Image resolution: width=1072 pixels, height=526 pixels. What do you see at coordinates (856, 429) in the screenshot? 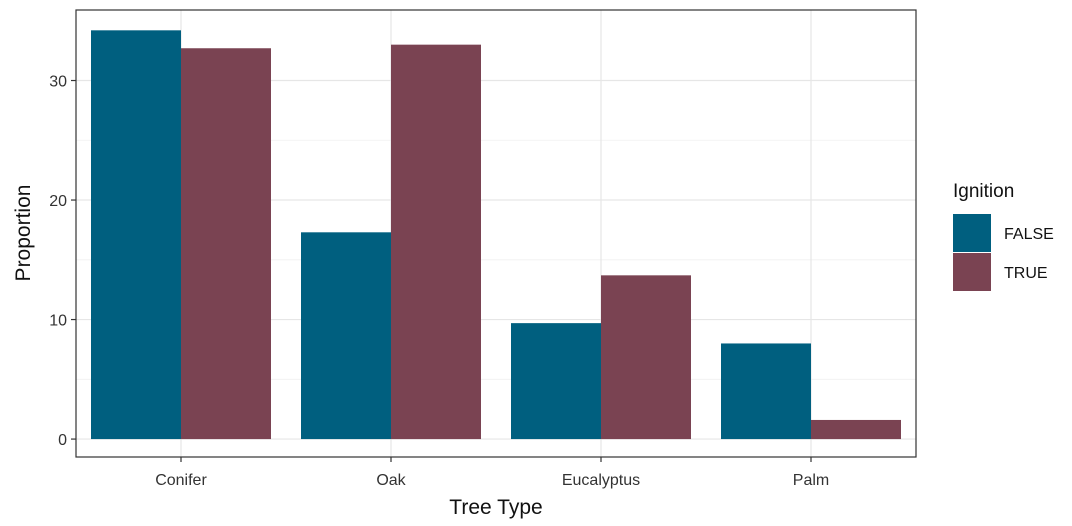
I see `bar-true-palm` at bounding box center [856, 429].